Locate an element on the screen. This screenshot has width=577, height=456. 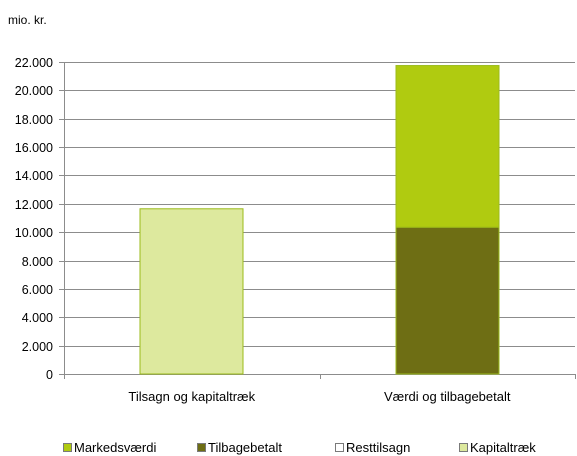
legend-item-kapitaltraek: Kapitaltræk is located at coordinates (497, 447).